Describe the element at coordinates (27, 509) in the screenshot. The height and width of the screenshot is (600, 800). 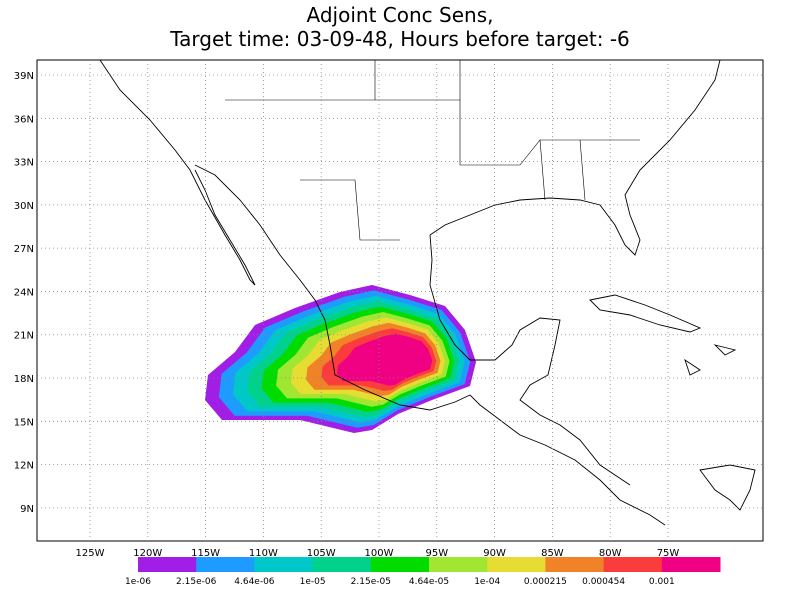
I see `lat-tick-label: 9N` at that location.